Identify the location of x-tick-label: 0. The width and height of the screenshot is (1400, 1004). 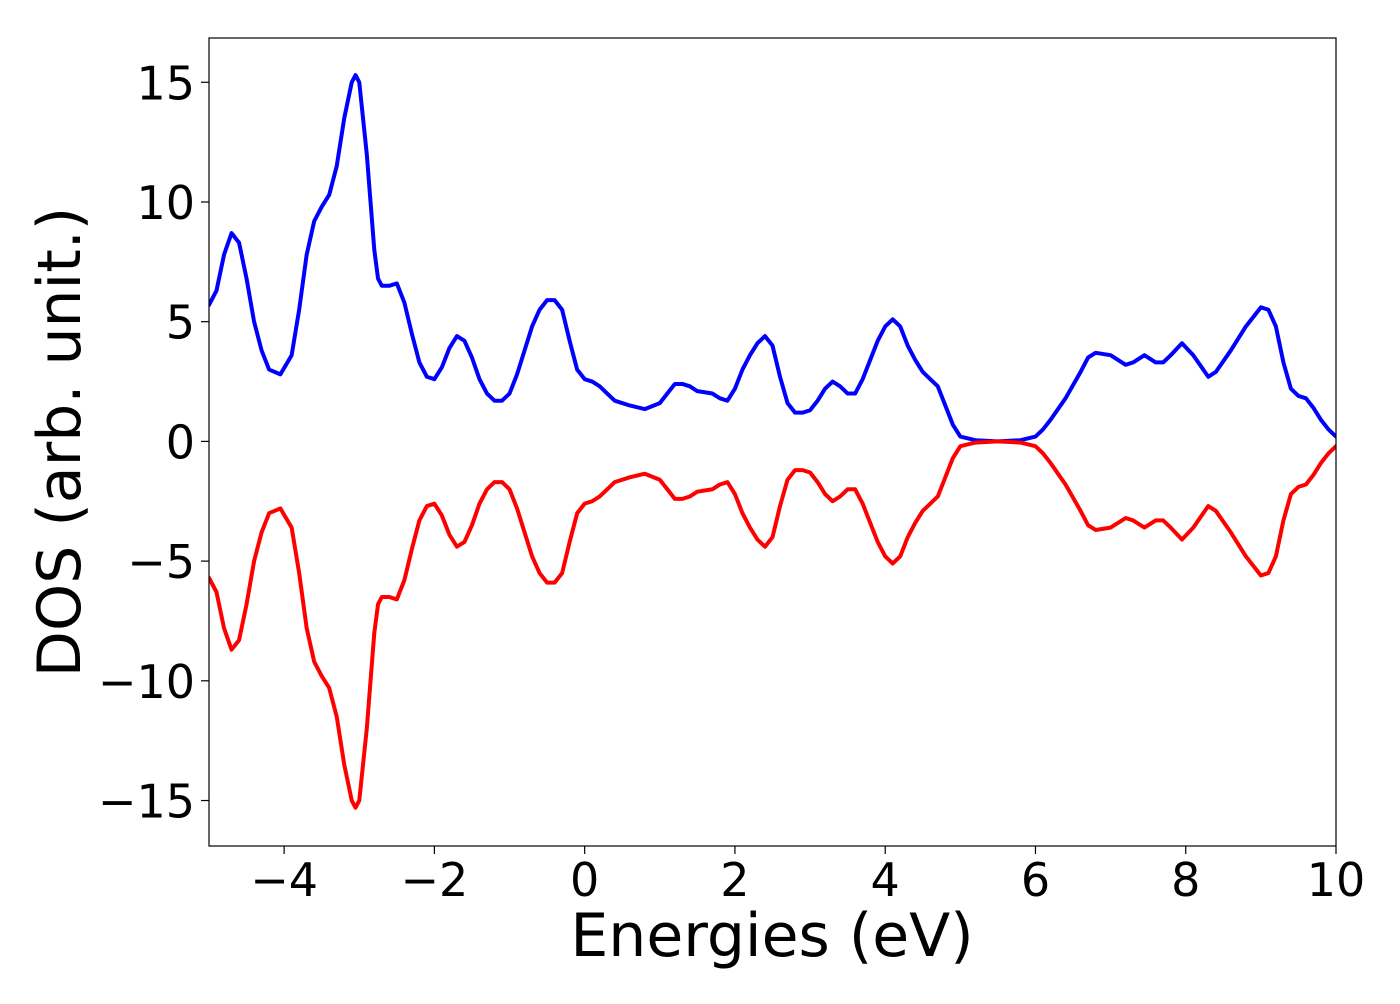
(584, 880).